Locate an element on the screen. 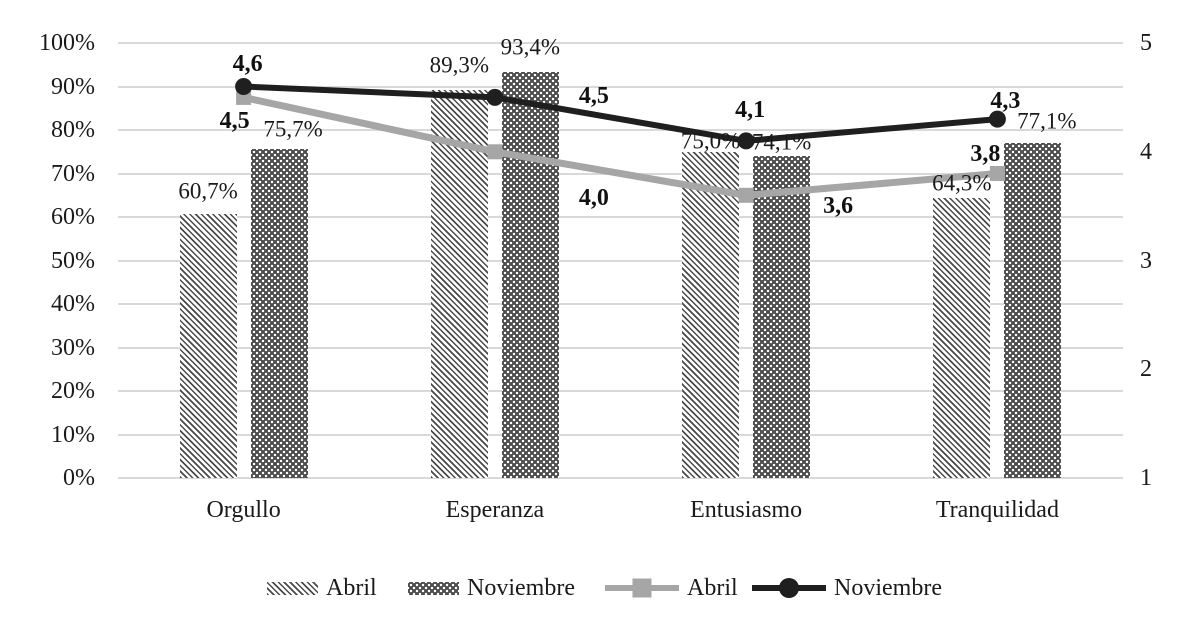  square-marker-icon is located at coordinates (642, 588).